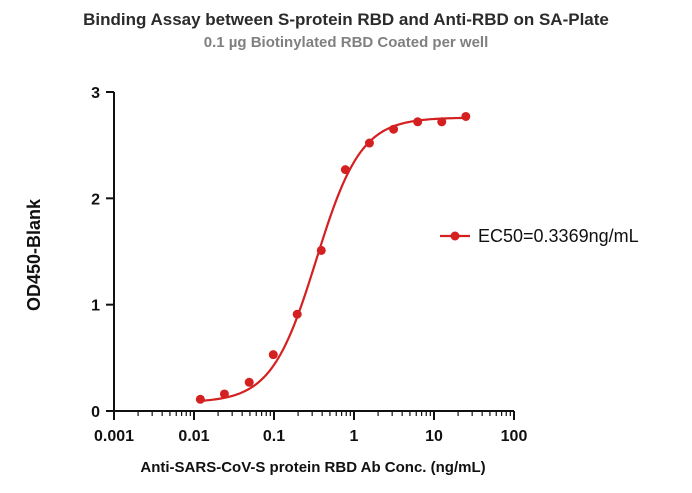 Image resolution: width=692 pixels, height=493 pixels. Describe the element at coordinates (274, 436) in the screenshot. I see `x-tick-label: 0.1` at that location.